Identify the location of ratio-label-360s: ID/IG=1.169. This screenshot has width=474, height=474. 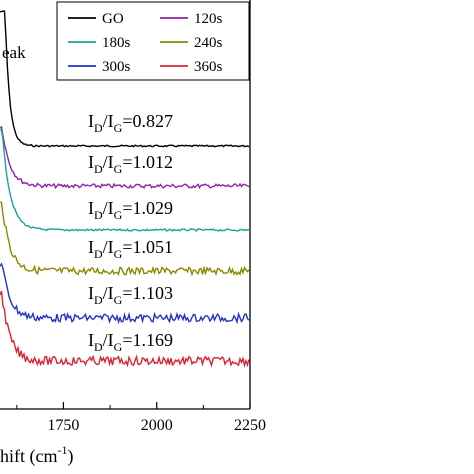
(130, 342).